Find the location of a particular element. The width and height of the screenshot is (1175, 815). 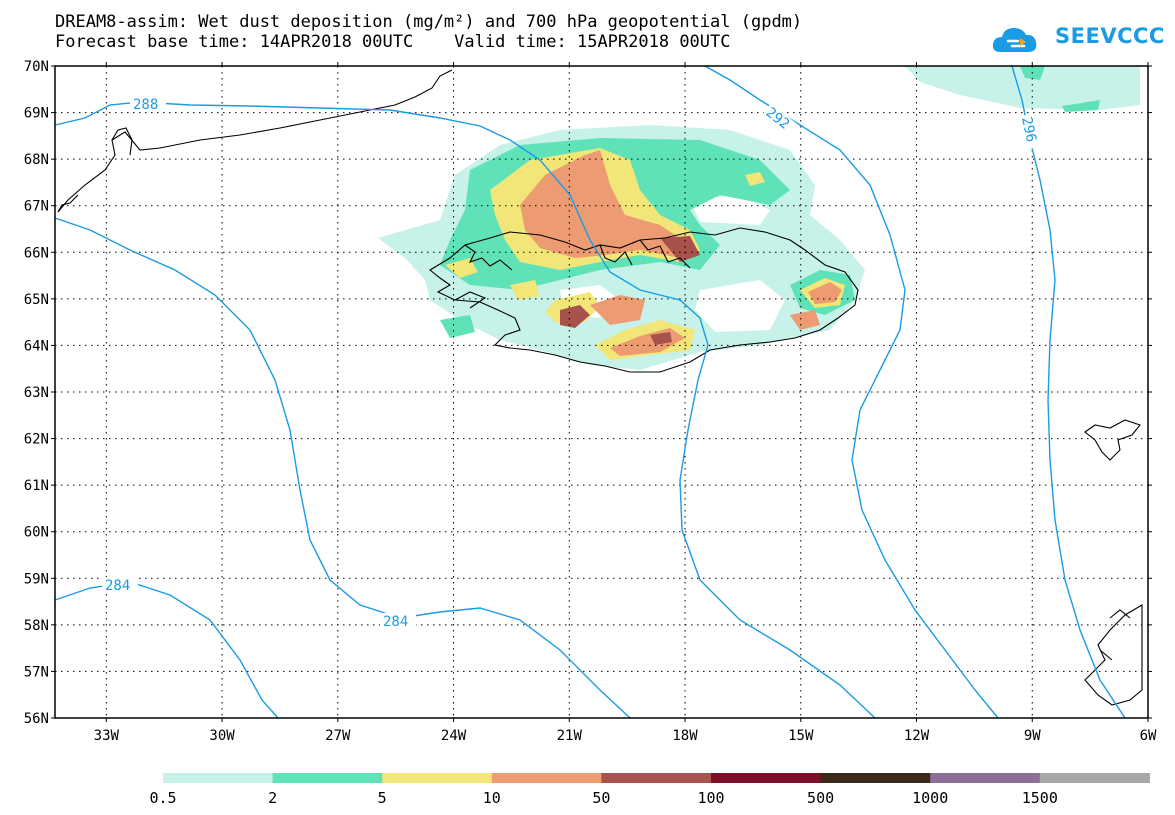

latitude-label: 62N is located at coordinates (36, 440).